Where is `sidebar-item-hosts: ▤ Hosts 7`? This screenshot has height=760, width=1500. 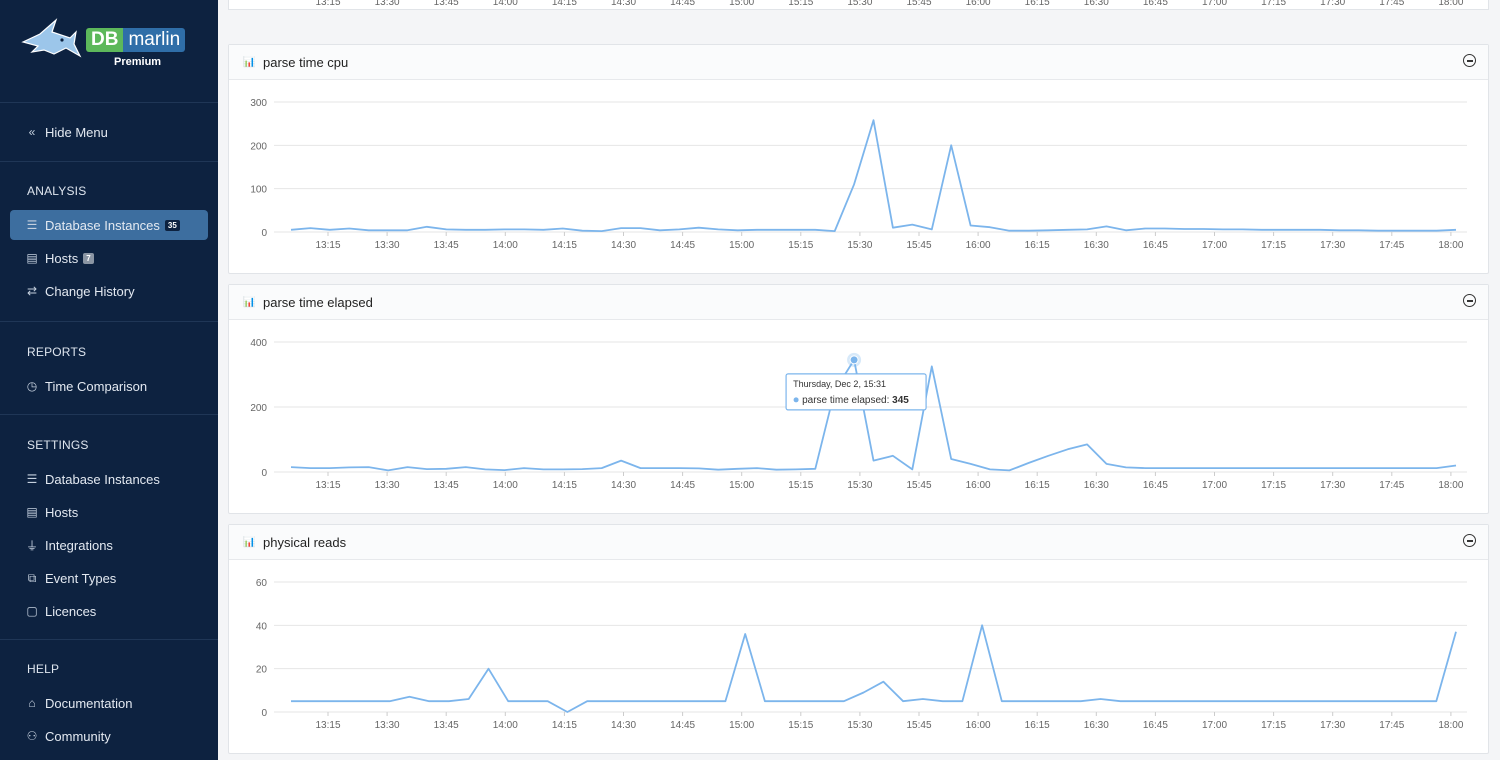
sidebar-item-hosts: ▤ Hosts 7 is located at coordinates (109, 258).